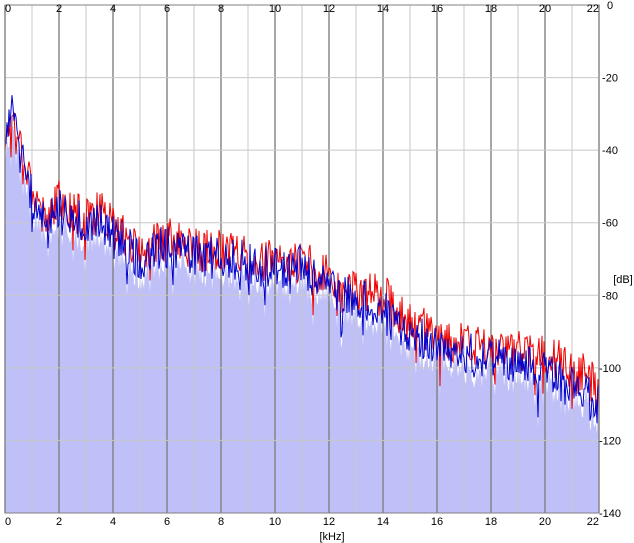  Describe the element at coordinates (329, 522) in the screenshot. I see `x-tick-label-bottom: 12` at that location.